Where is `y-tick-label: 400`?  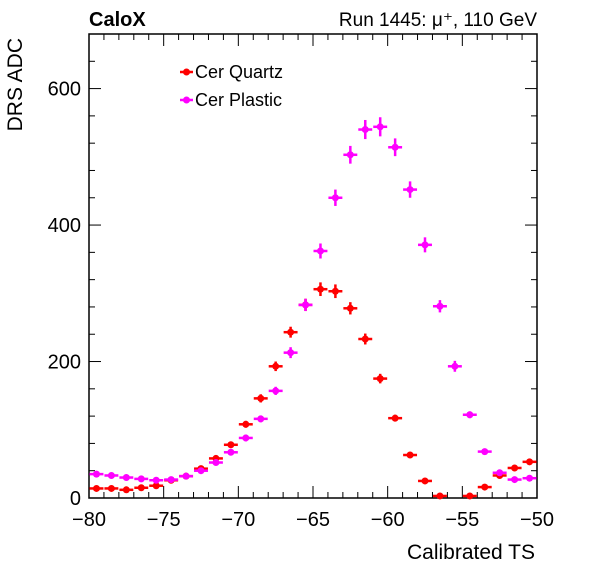
y-tick-label: 400 is located at coordinates (64, 226).